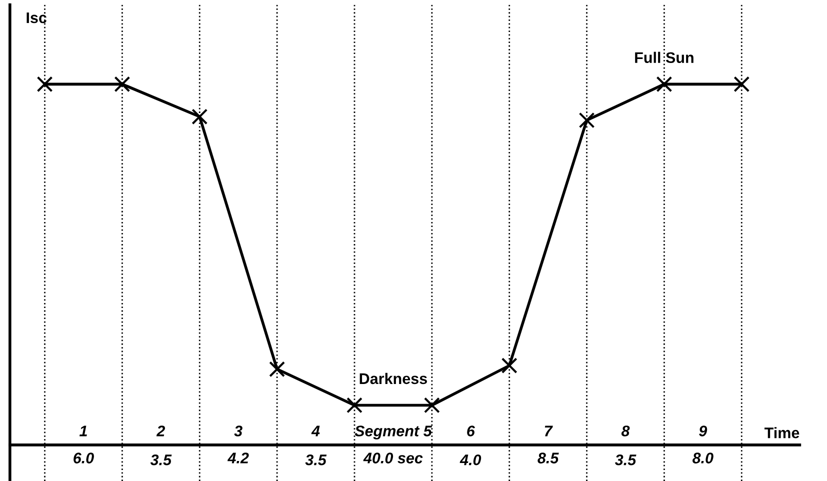 The height and width of the screenshot is (481, 827). I want to click on annotation: 4, so click(315, 431).